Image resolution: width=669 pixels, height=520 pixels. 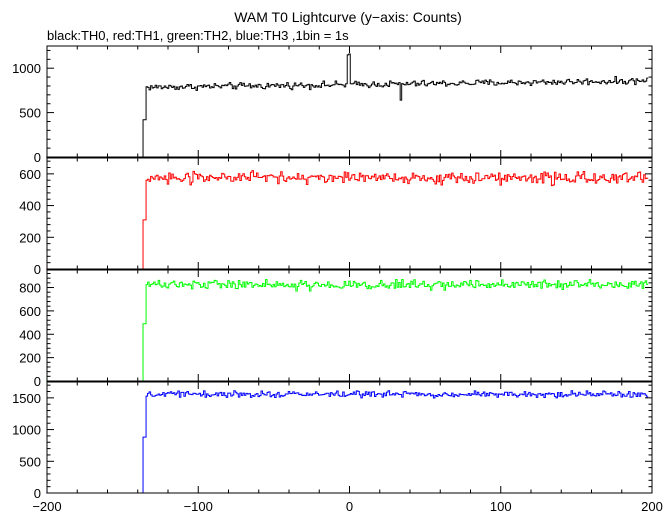 I want to click on y-tick-label: 1500, so click(x=26, y=398).